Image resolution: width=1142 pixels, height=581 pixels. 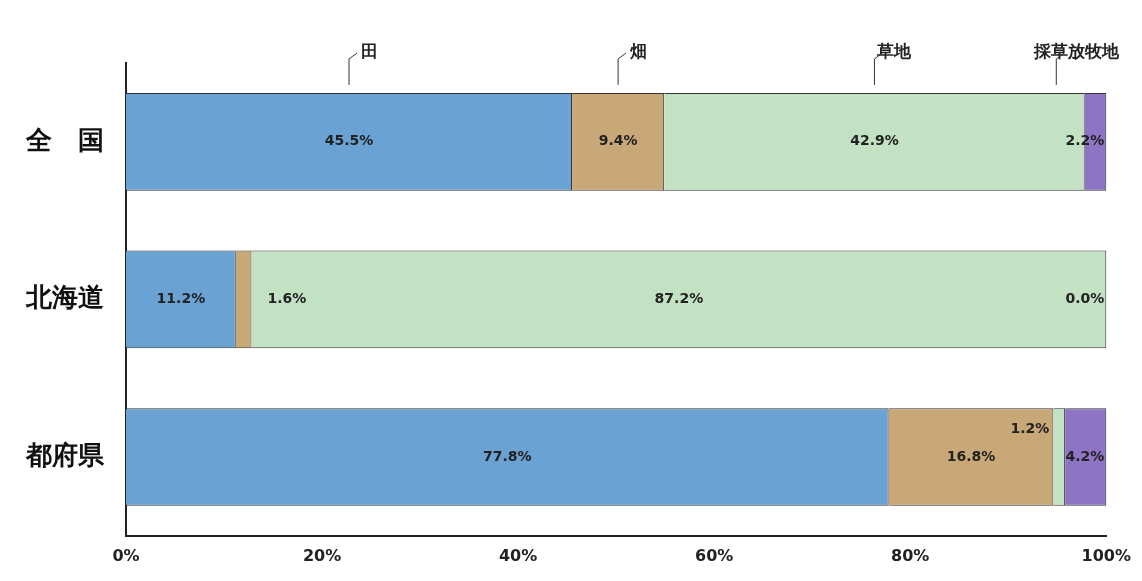 I want to click on x-tick-label: 100%, so click(x=1106, y=555).